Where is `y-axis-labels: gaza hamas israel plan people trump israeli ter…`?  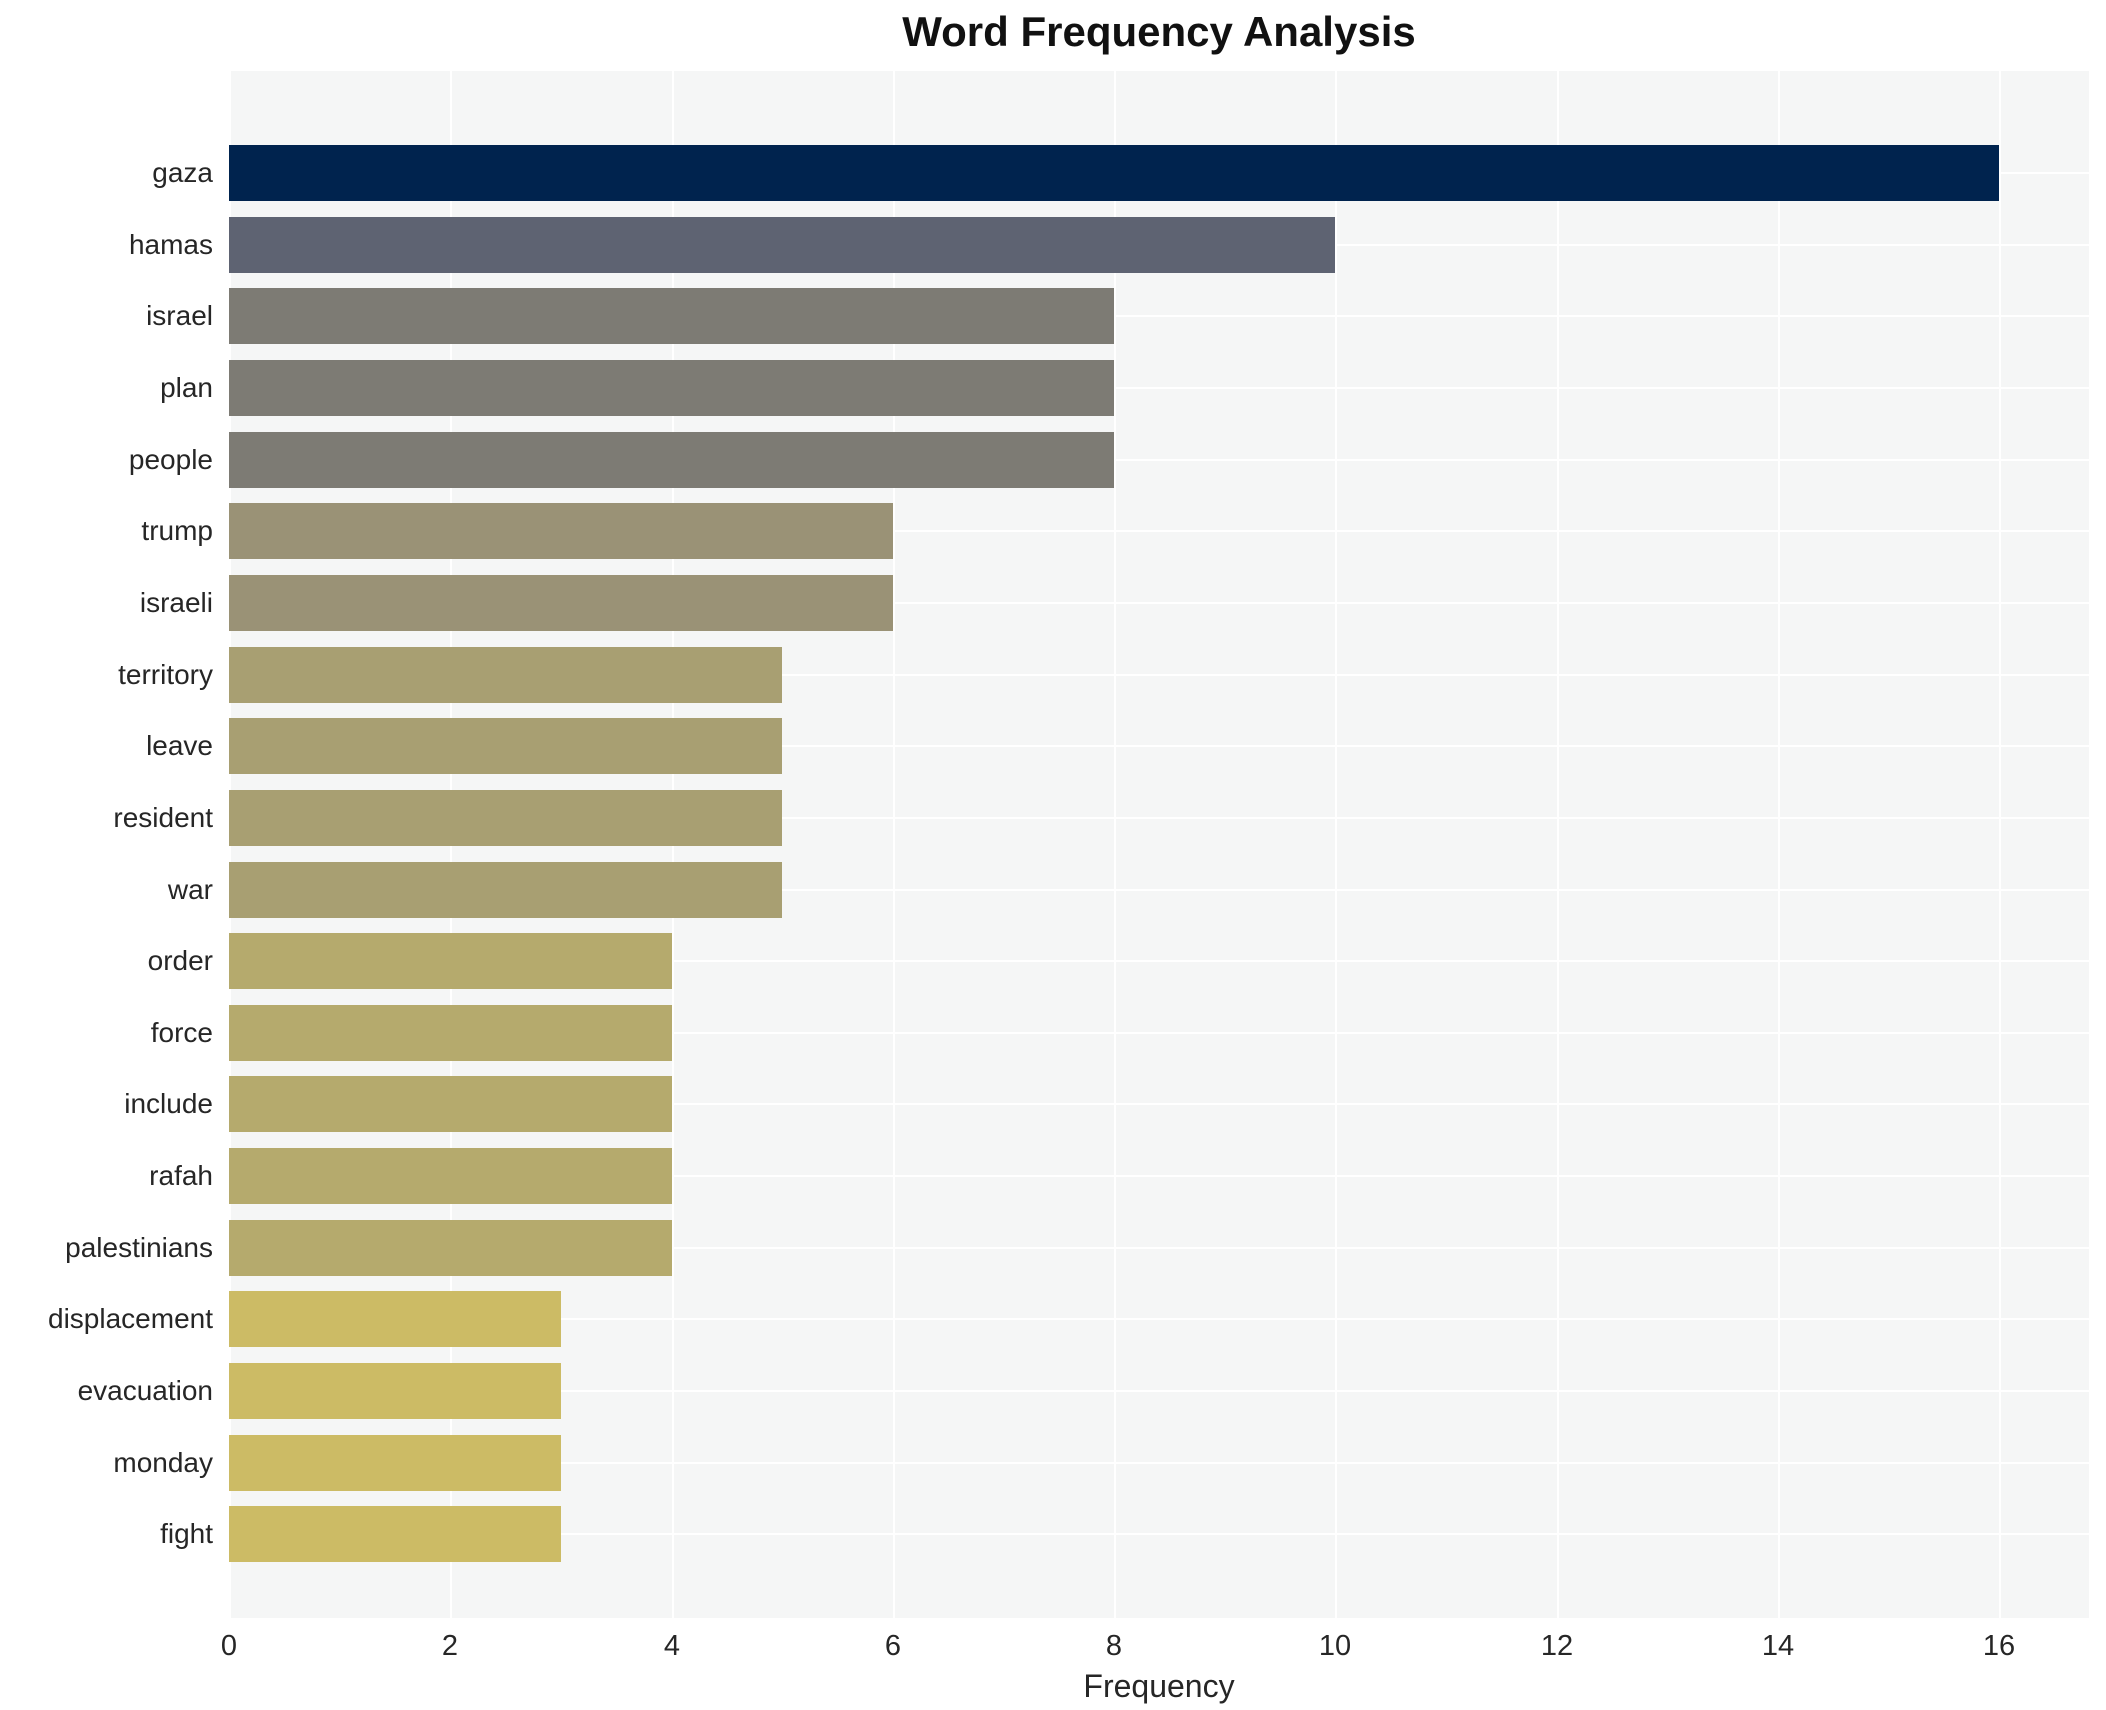 y-axis-labels: gaza hamas israel plan people trump israeli ter… is located at coordinates (106, 844).